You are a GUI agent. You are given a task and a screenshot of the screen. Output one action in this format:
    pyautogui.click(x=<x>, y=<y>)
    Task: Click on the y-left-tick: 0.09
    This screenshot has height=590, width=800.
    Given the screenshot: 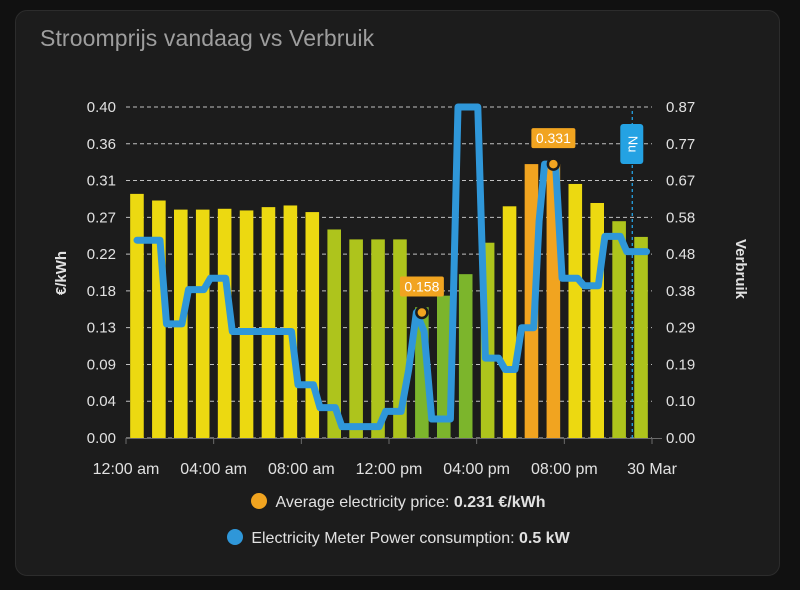 What is the action you would take?
    pyautogui.click(x=101, y=364)
    